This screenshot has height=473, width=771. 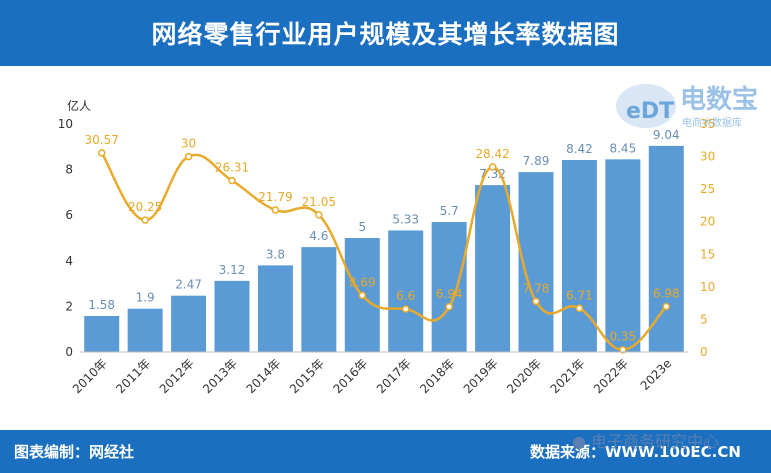 I want to click on y-right-tick-label: 15, so click(x=707, y=254).